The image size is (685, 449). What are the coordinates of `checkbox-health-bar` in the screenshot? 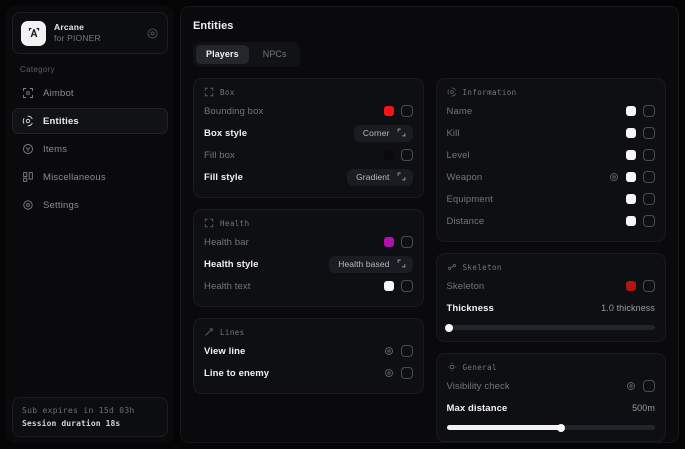 It's located at (406, 242).